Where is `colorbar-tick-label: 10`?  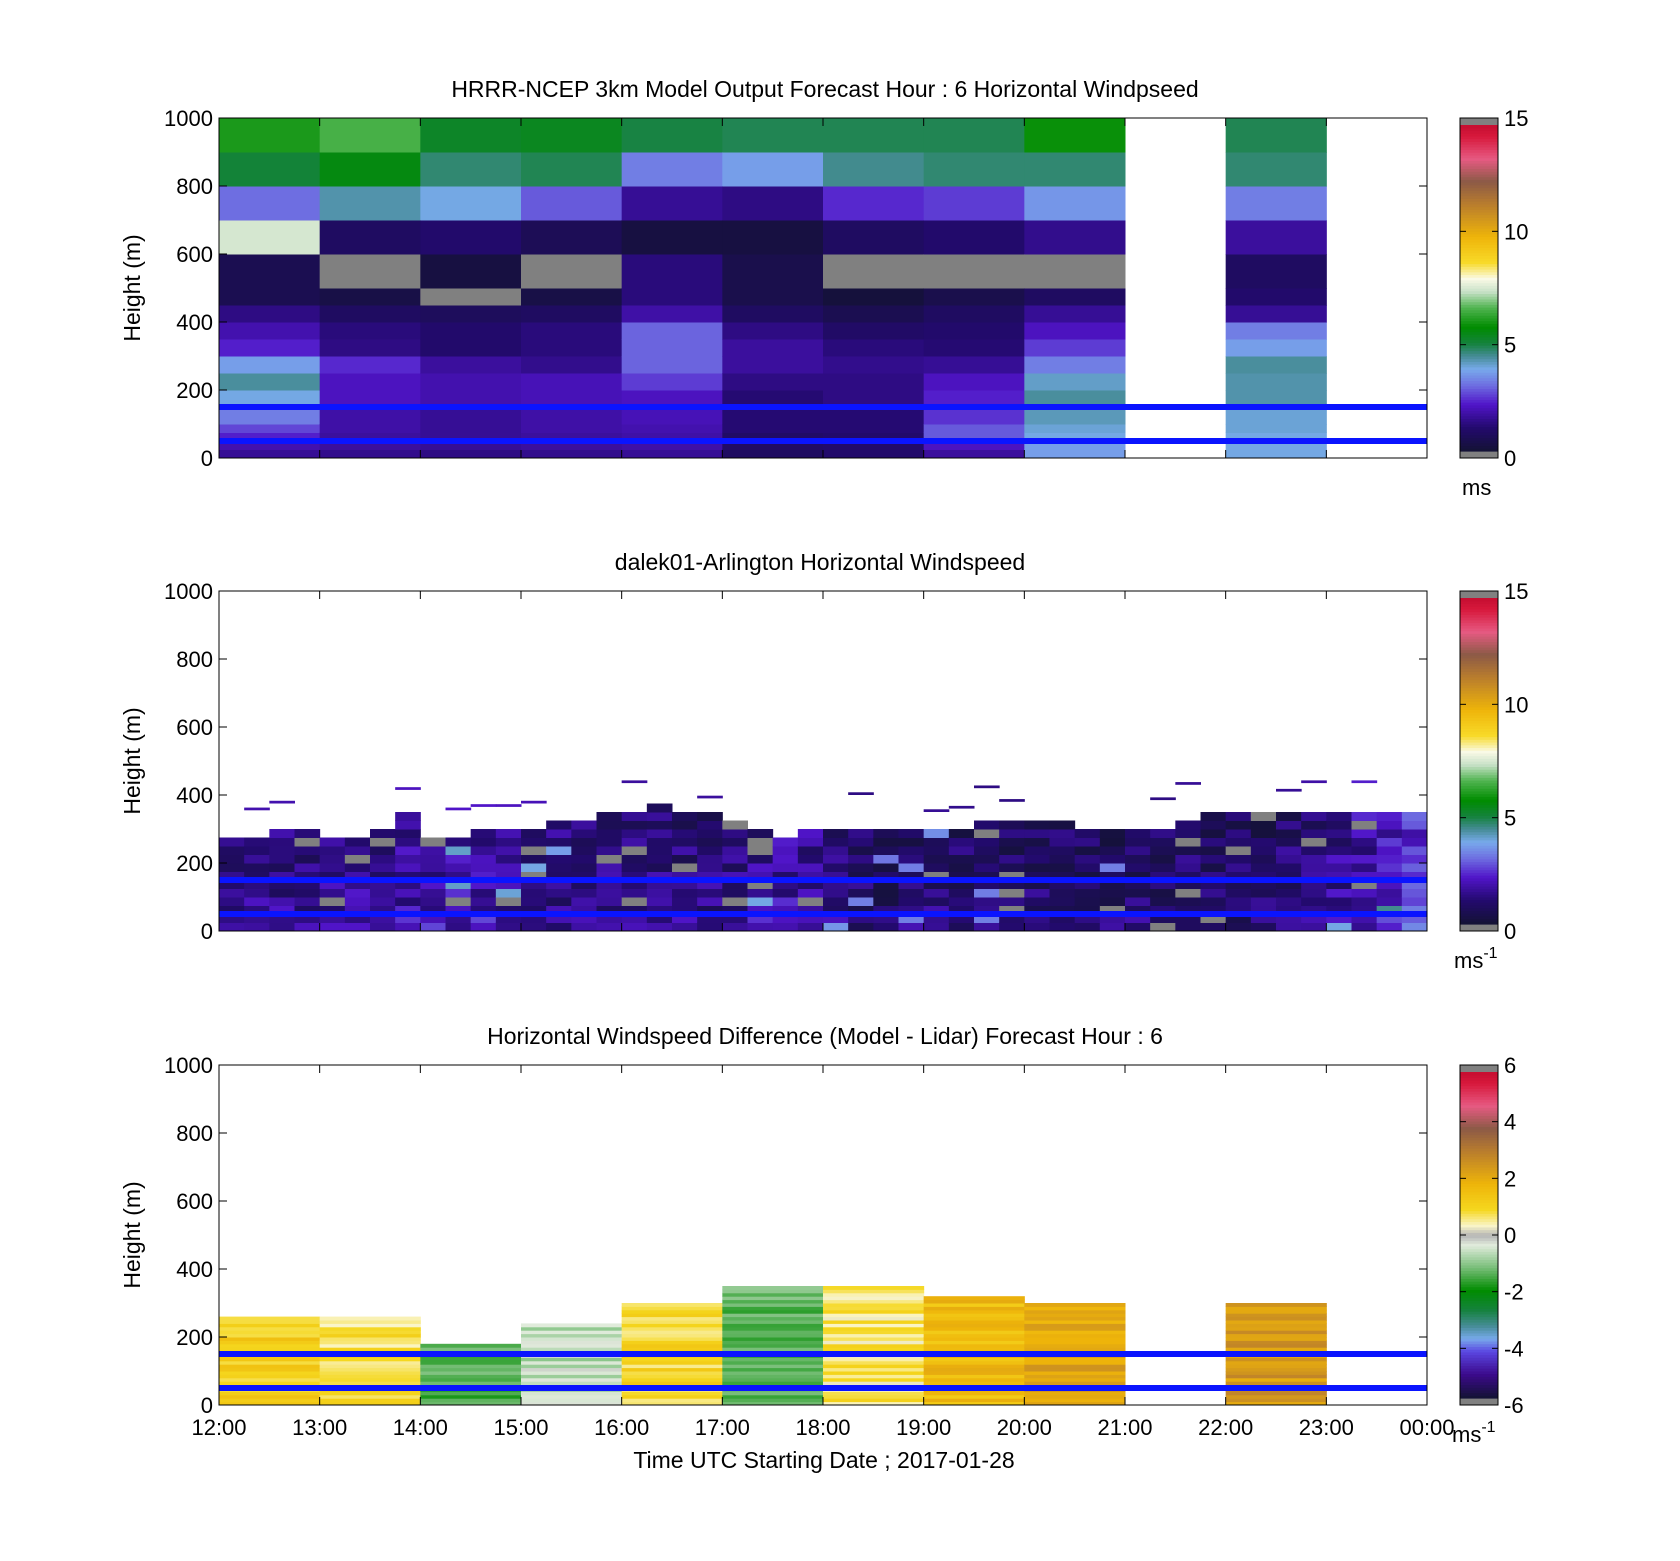 colorbar-tick-label: 10 is located at coordinates (1516, 231).